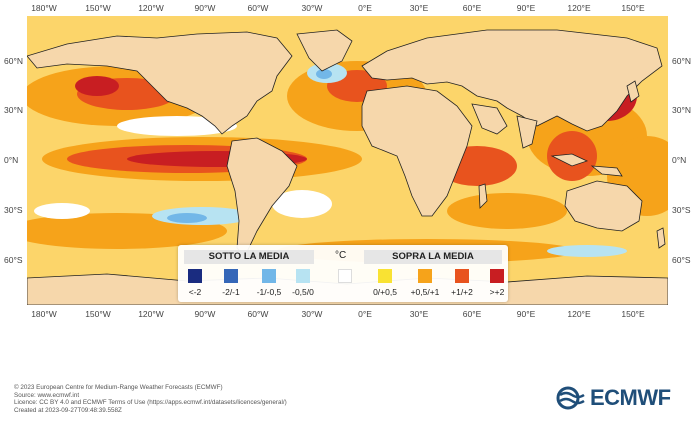 This screenshot has height=438, width=700. What do you see at coordinates (13, 110) in the screenshot?
I see `lat-label-left: 30°N` at bounding box center [13, 110].